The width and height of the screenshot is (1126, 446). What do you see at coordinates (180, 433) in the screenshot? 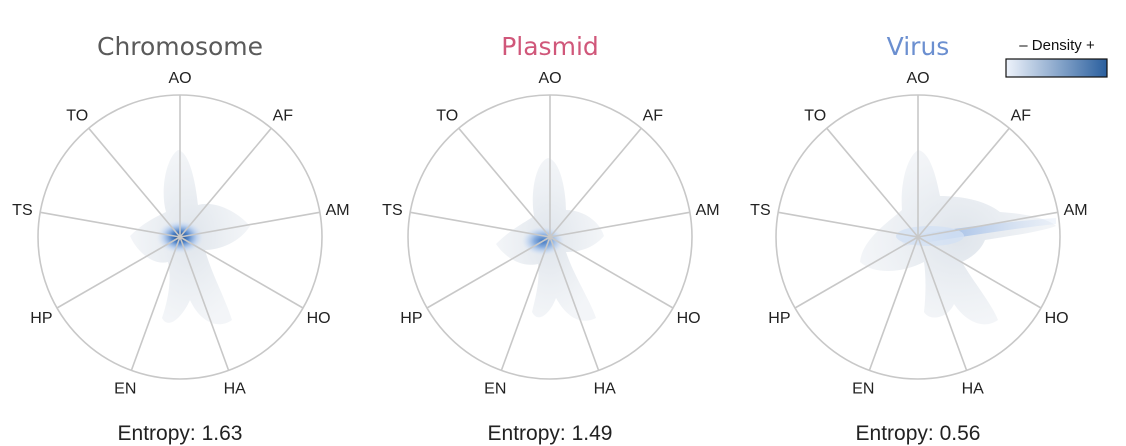
I see `entropy-value: Entropy: 1.63` at bounding box center [180, 433].